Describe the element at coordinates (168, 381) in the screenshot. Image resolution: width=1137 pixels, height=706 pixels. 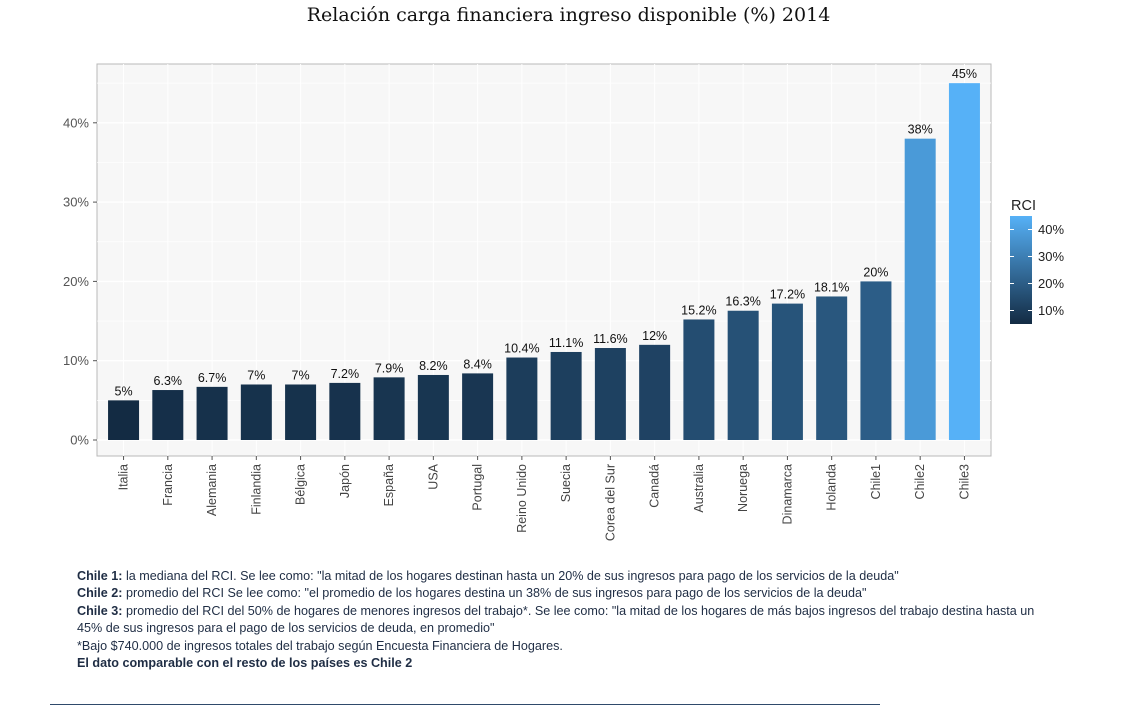
I see `bar-value-label: 6.3%` at that location.